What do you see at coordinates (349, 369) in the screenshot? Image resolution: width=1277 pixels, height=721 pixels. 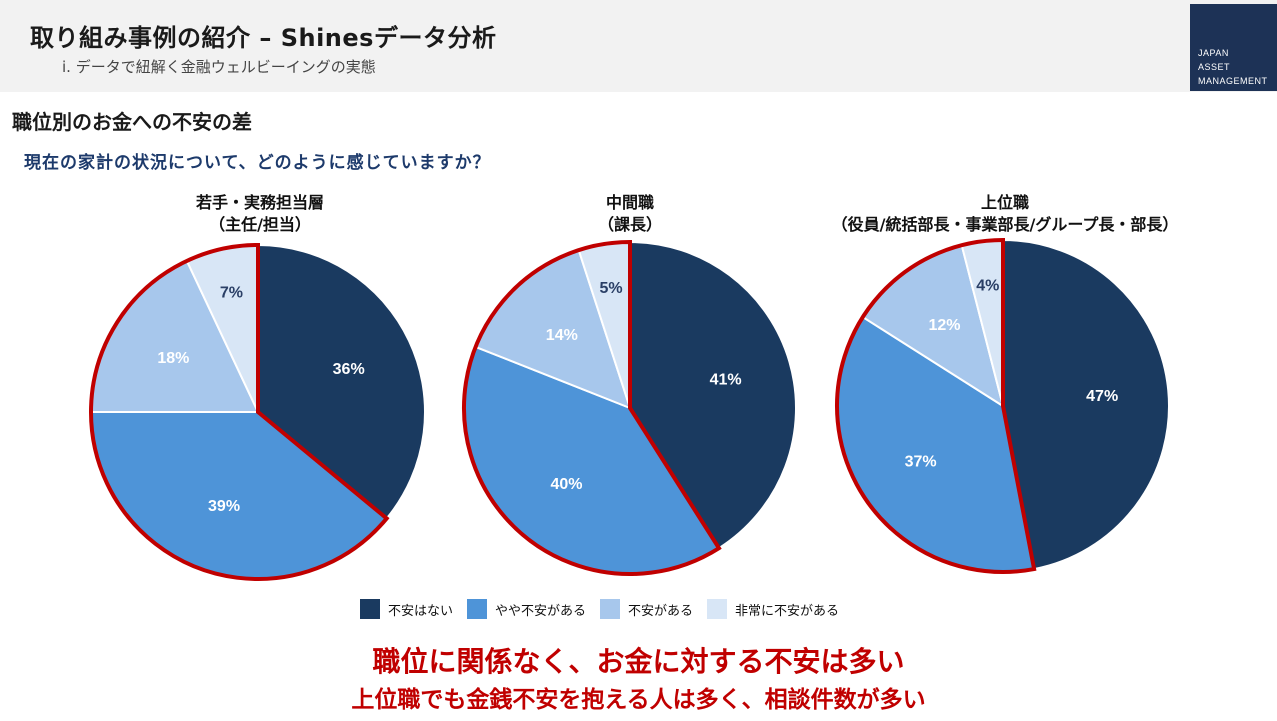 I see `pie-junior-label-no-anxiety: 36%` at bounding box center [349, 369].